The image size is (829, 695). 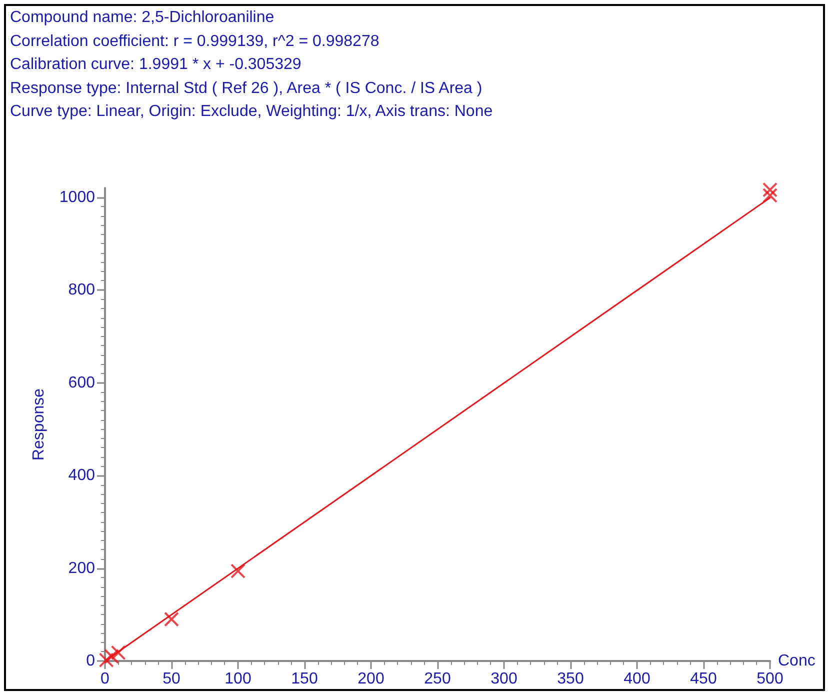 I want to click on x-tick-label: 50, so click(x=171, y=679).